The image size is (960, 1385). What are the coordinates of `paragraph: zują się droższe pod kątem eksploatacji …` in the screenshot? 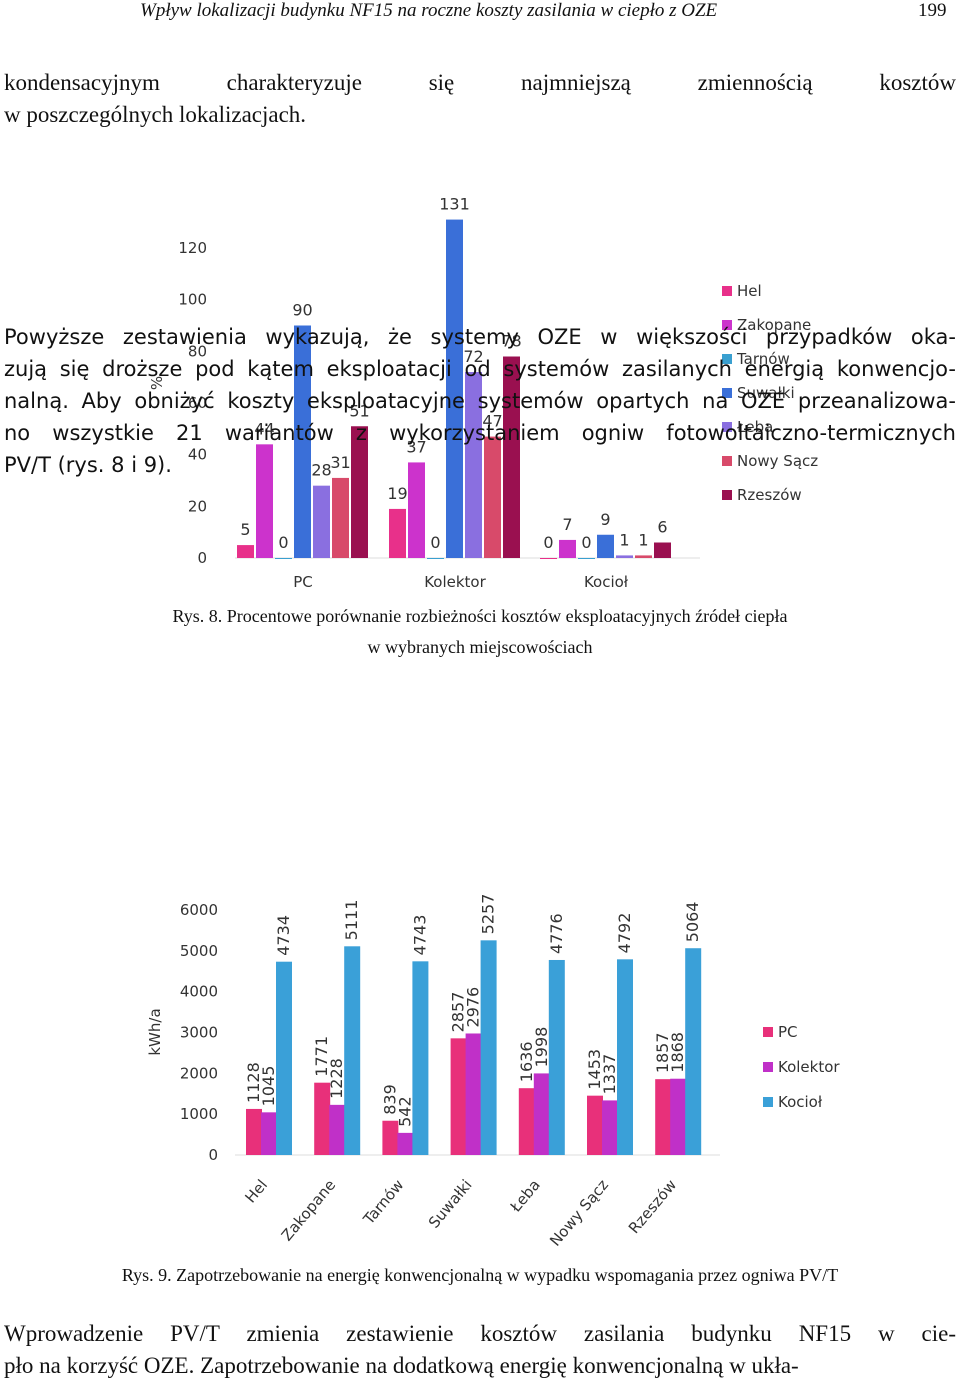 It's located at (480, 369).